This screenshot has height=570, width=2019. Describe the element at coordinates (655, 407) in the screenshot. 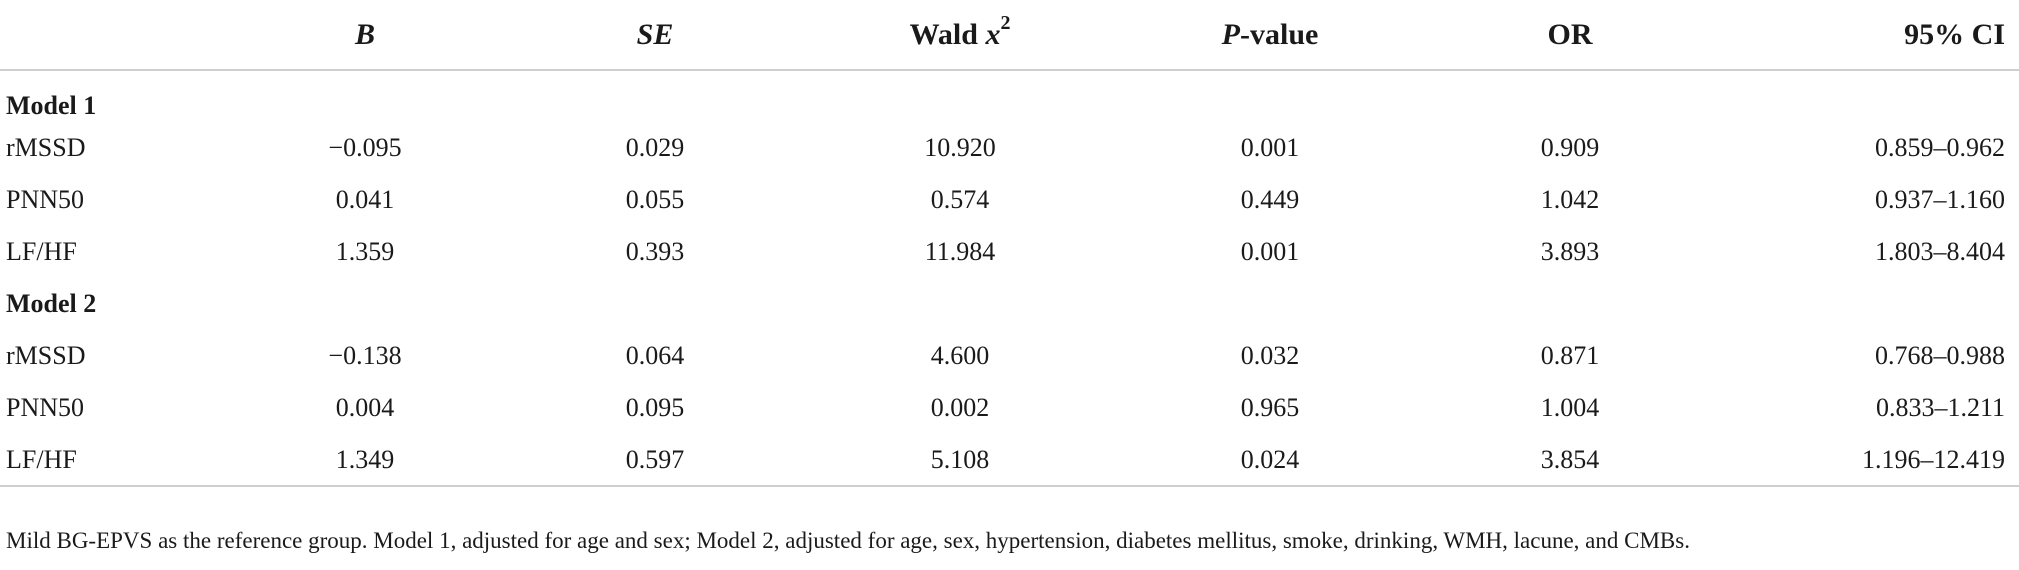

I see `cell-se: 0.095` at that location.